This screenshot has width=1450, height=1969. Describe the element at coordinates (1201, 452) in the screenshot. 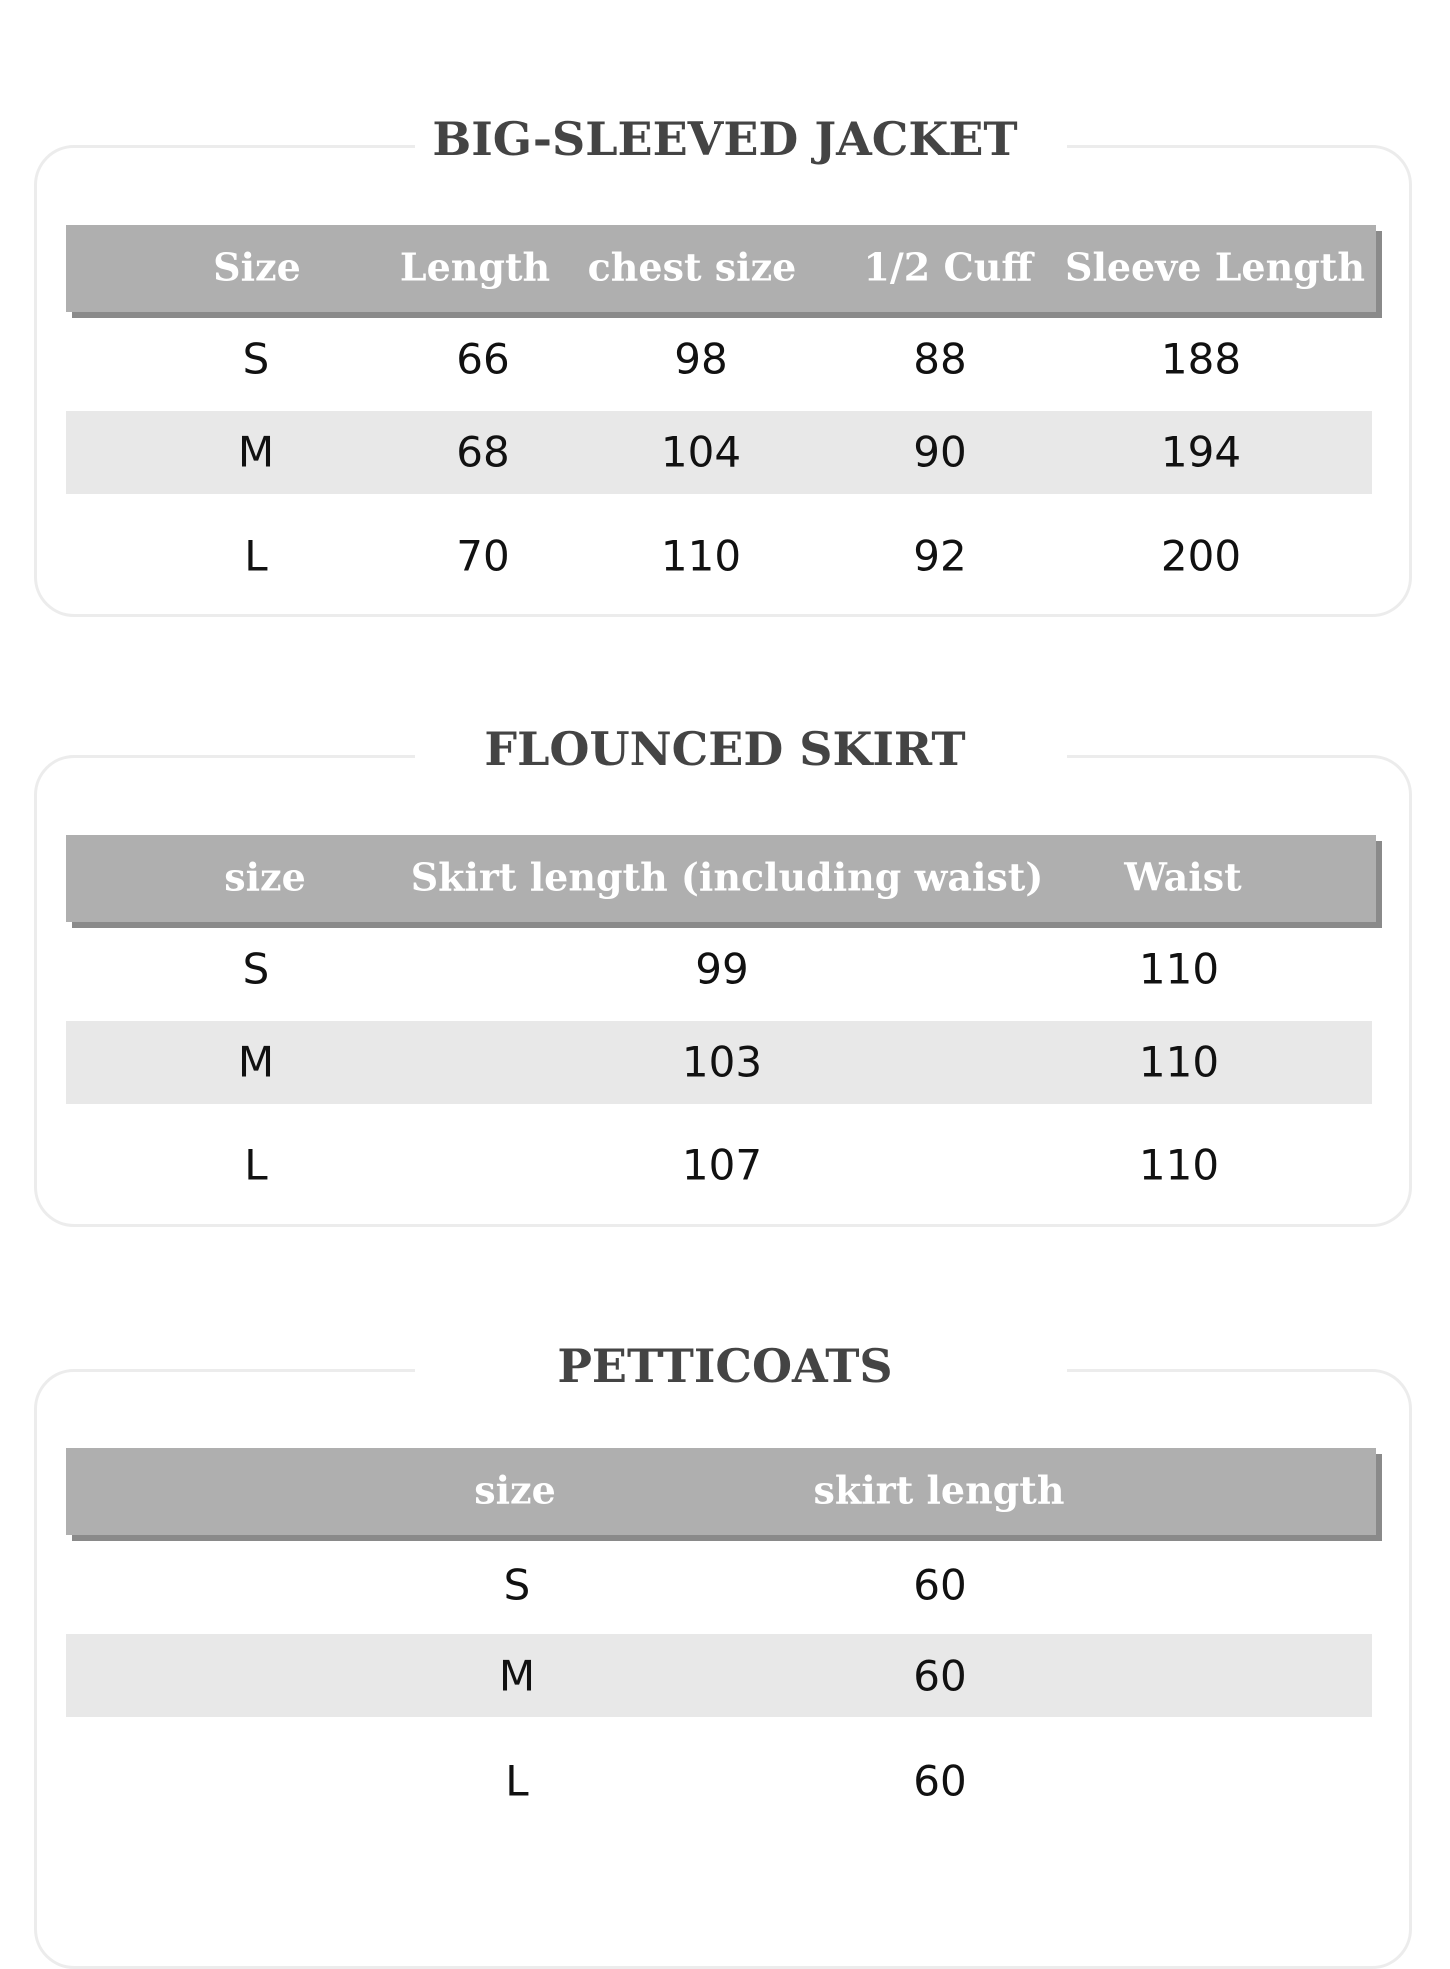

I see `table-cell: 194` at that location.